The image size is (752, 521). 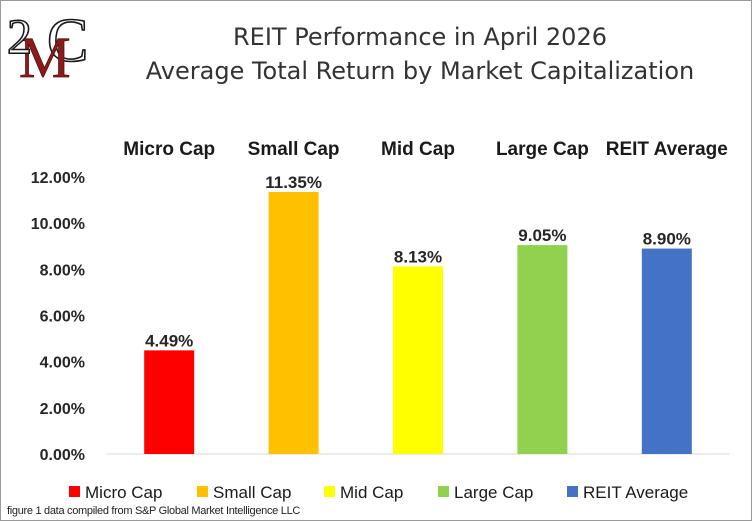 What do you see at coordinates (293, 323) in the screenshot?
I see `bar-small-cap` at bounding box center [293, 323].